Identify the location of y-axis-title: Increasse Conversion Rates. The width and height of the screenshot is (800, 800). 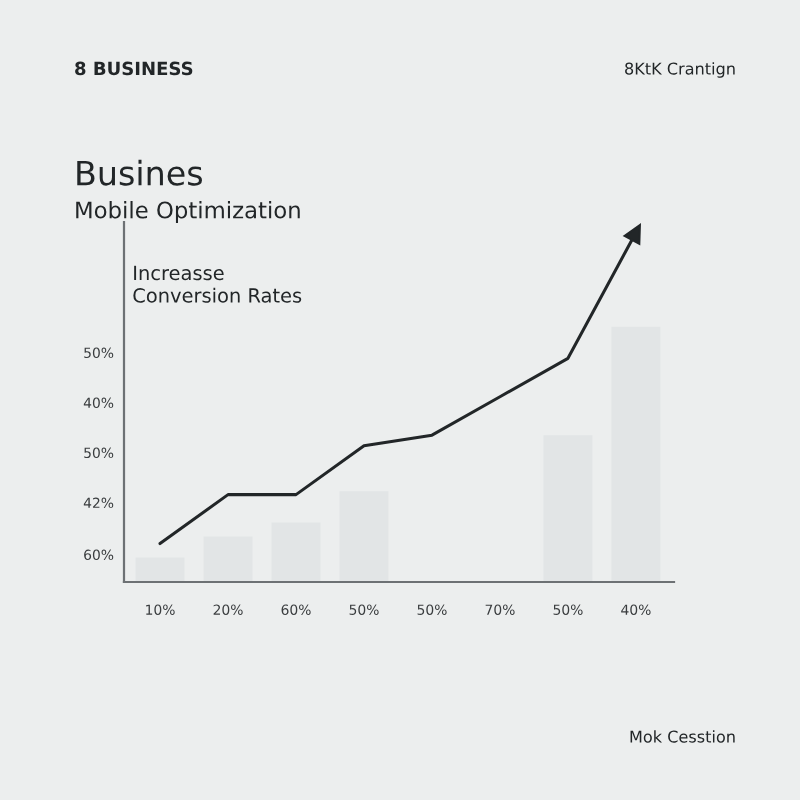
(217, 284).